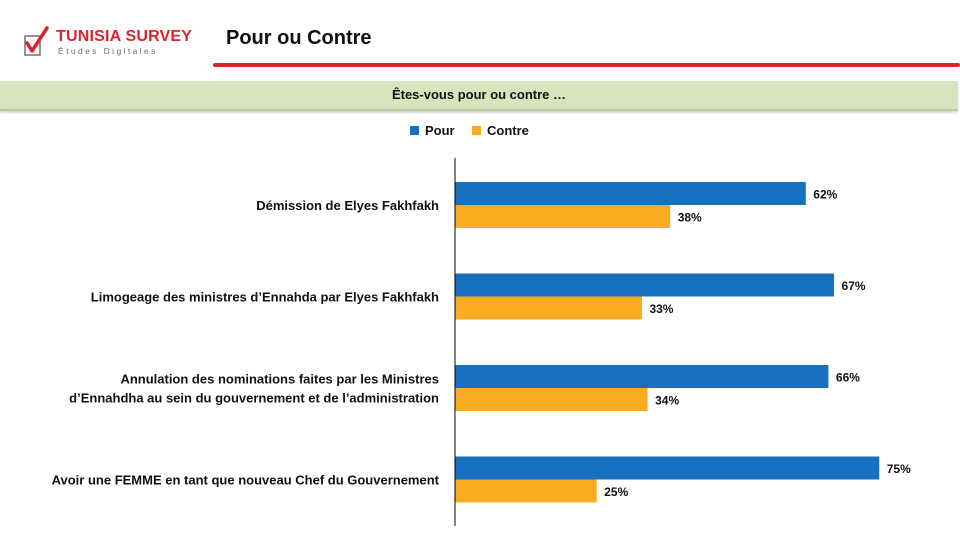  What do you see at coordinates (347, 205) in the screenshot?
I see `category-label-1: Démission de Elyes Fakhfakh` at bounding box center [347, 205].